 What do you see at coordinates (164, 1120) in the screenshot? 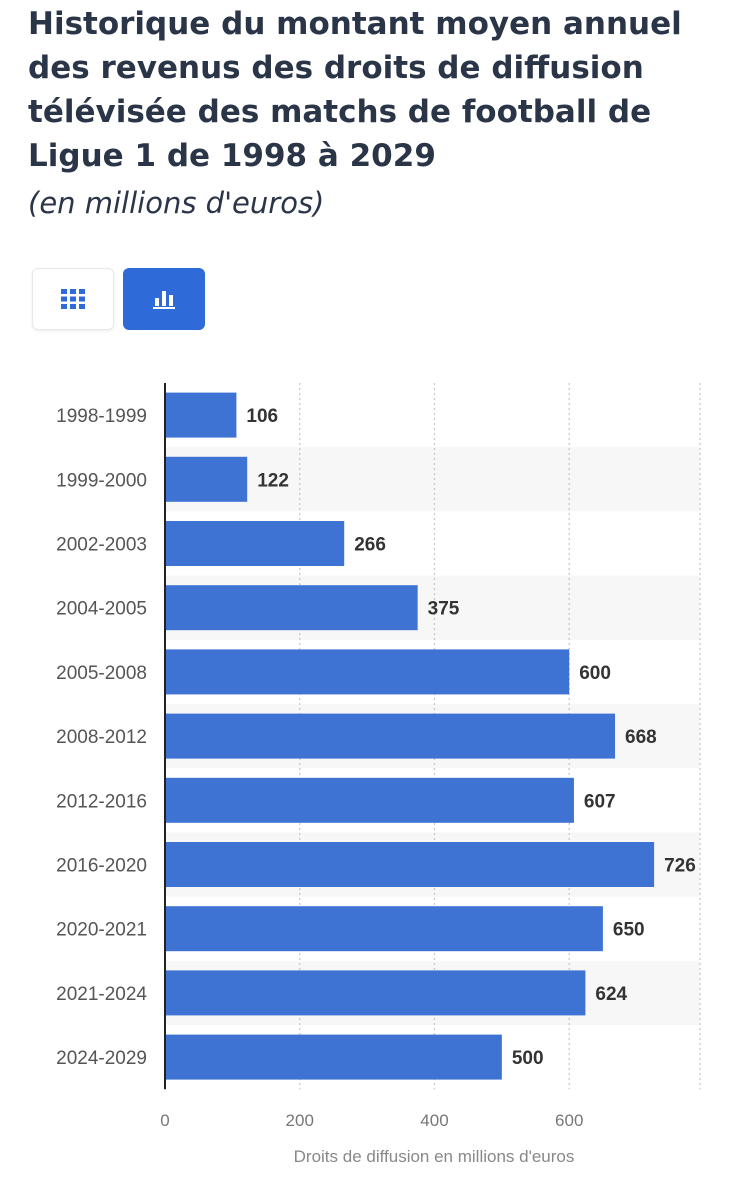
I see `x-tick-label: 0` at bounding box center [164, 1120].